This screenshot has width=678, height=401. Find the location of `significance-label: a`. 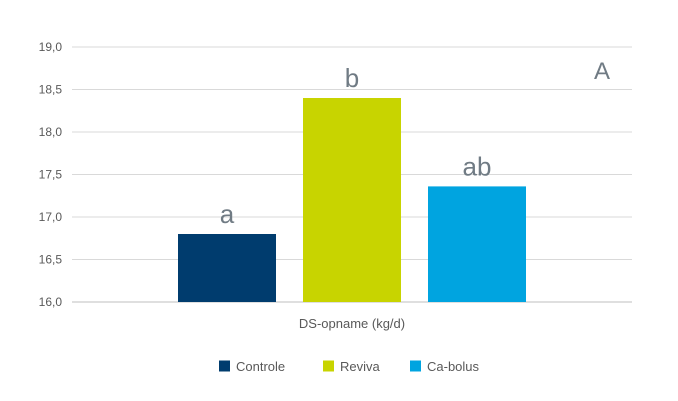

significance-label: a is located at coordinates (227, 214).